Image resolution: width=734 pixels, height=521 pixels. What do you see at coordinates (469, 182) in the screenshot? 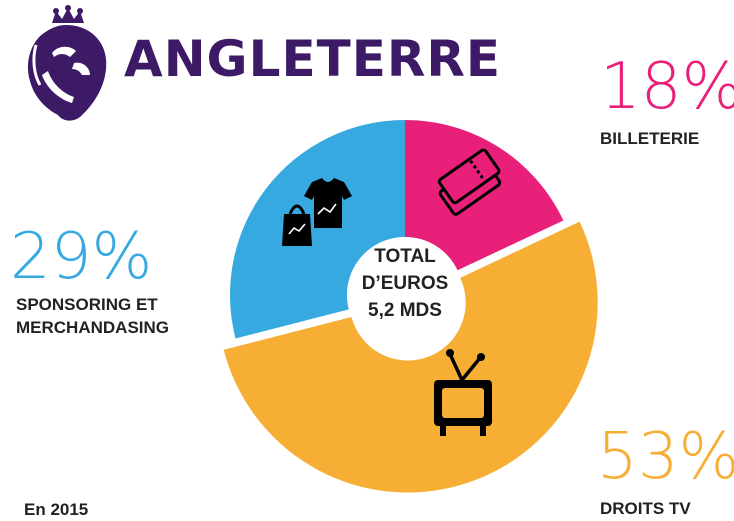
I see `tickets-icon` at bounding box center [469, 182].